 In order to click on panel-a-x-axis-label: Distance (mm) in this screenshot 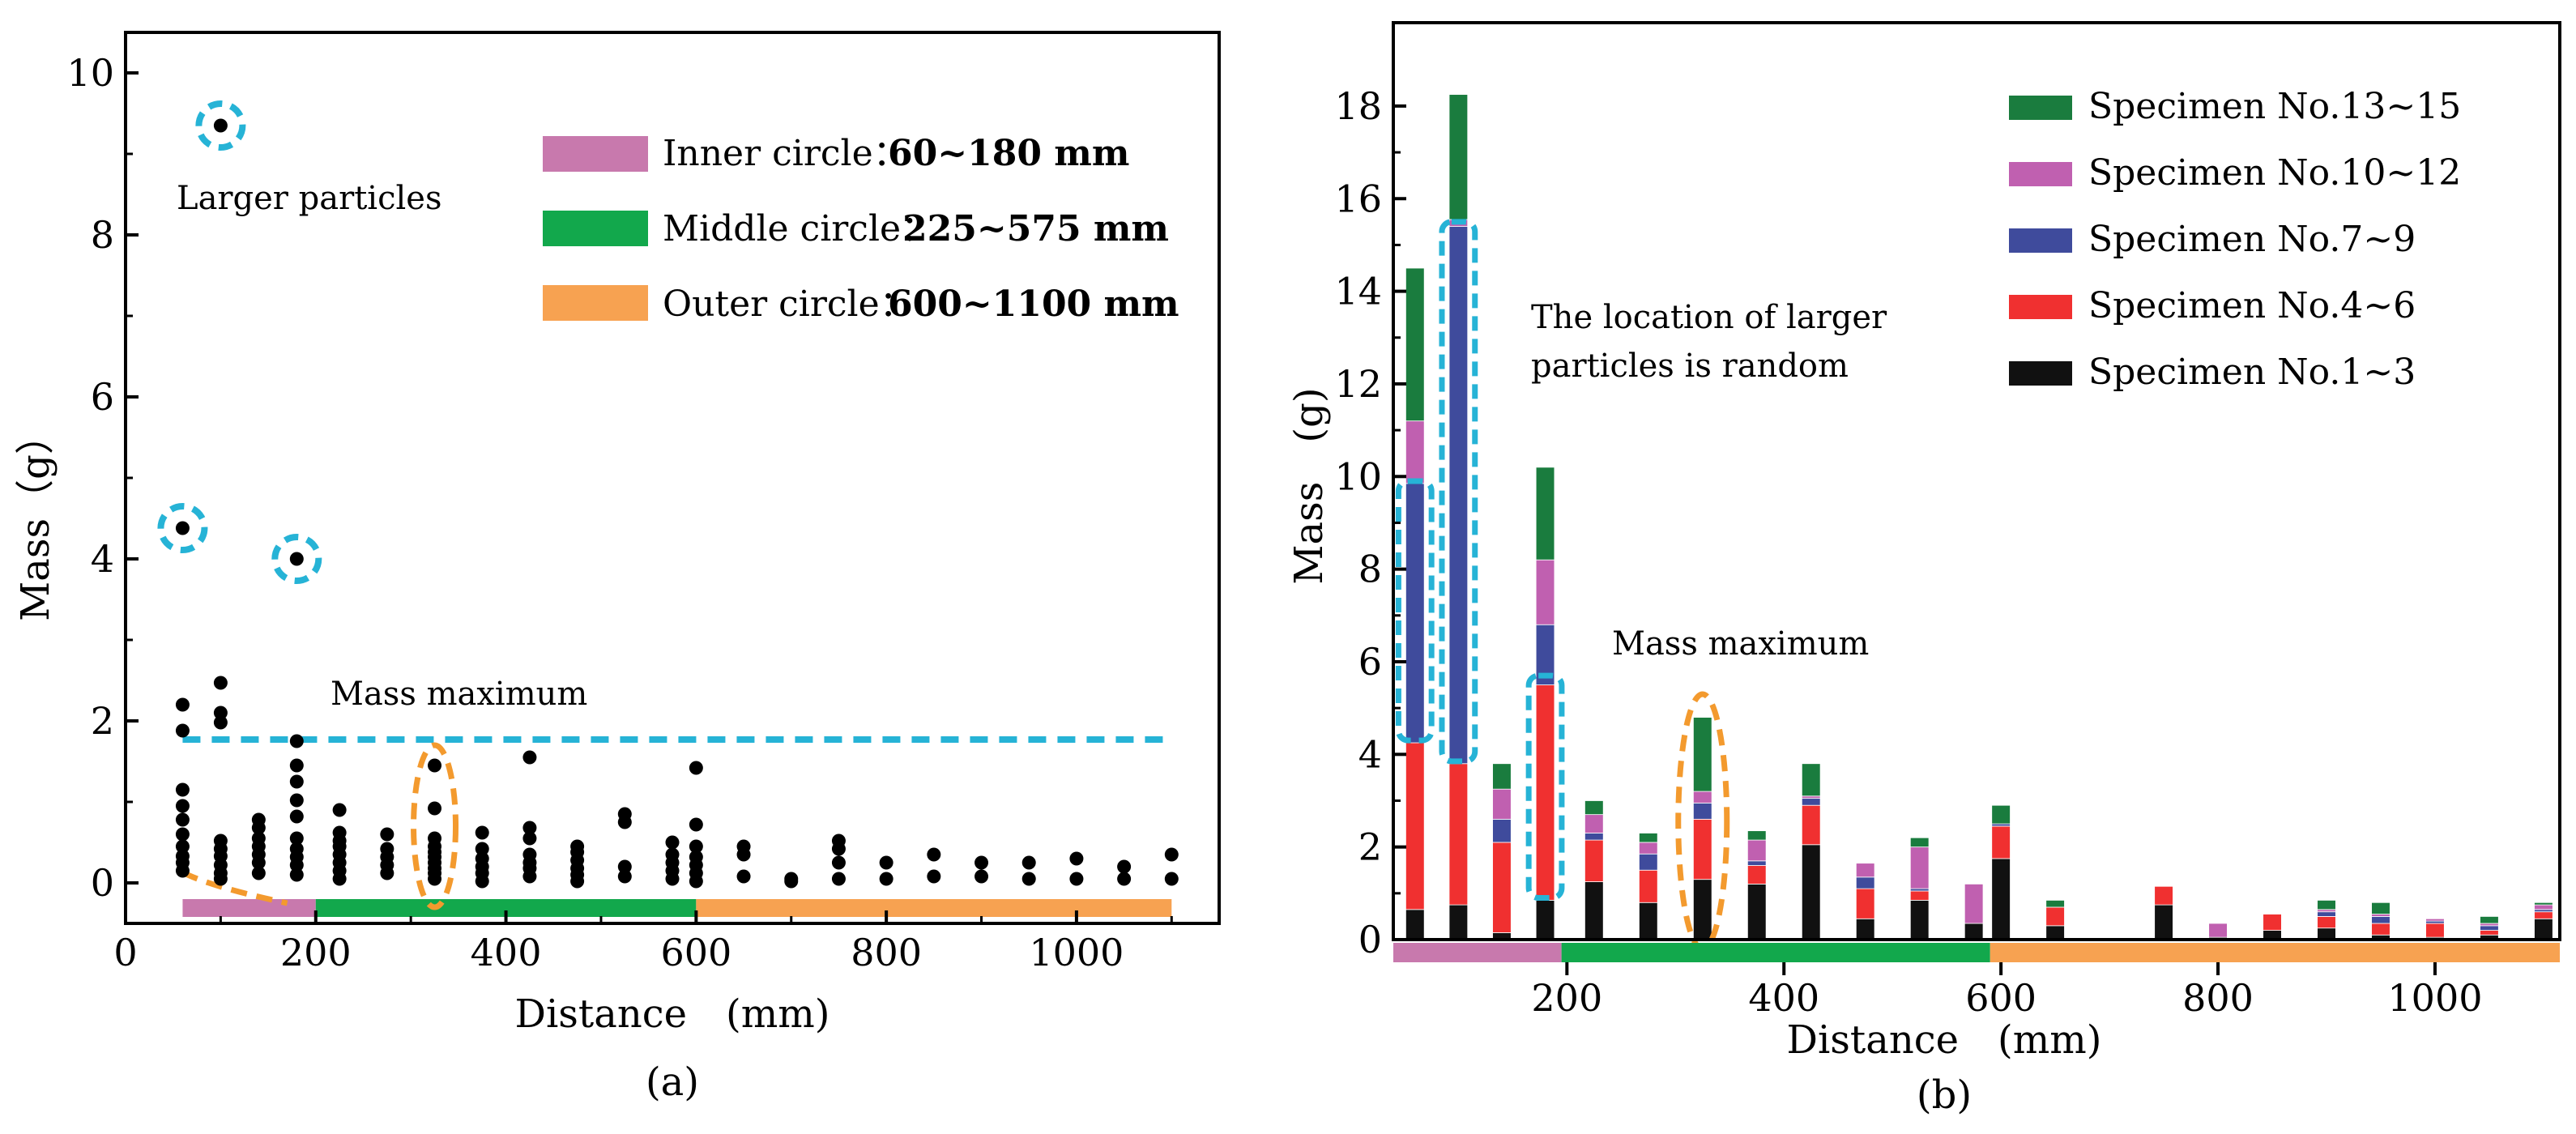, I will do `click(672, 1014)`.